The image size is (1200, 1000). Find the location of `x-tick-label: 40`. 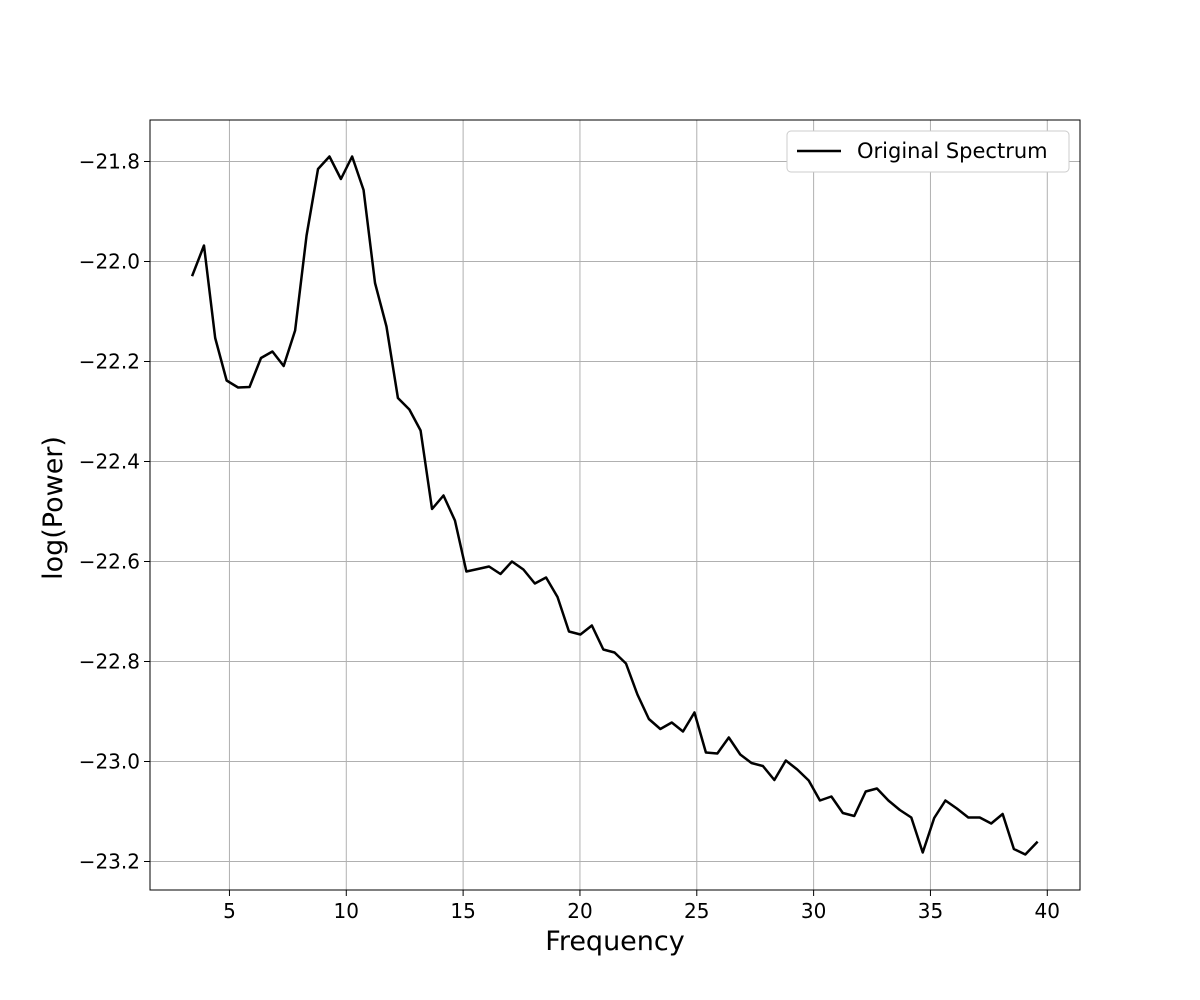

x-tick-label: 40 is located at coordinates (1047, 911).